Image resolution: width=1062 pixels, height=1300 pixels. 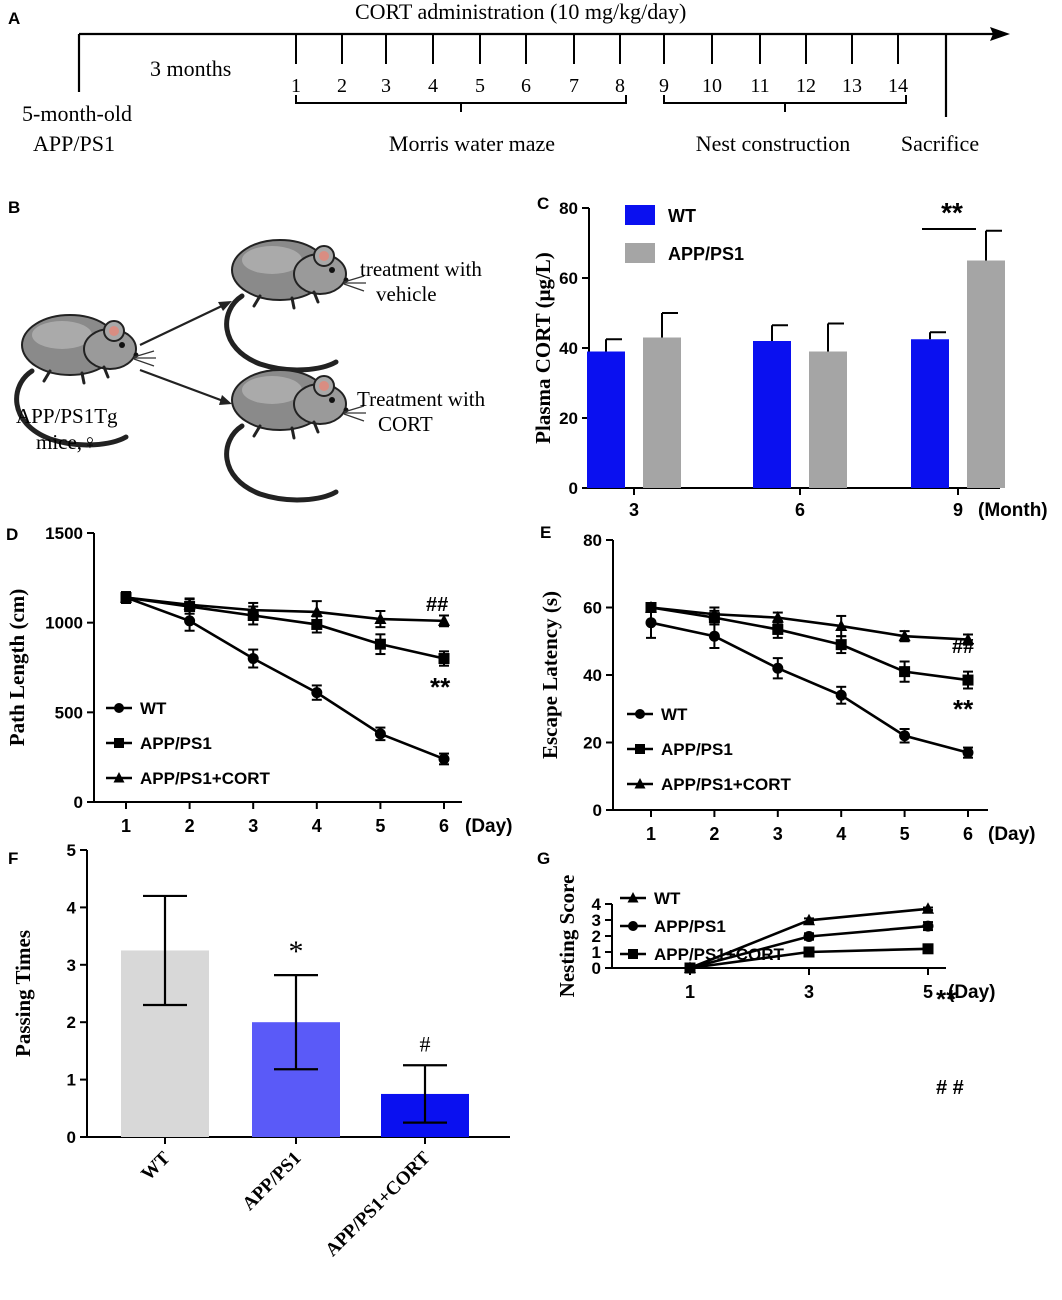 What do you see at coordinates (712, 86) in the screenshot?
I see `day-tick-label: 10` at bounding box center [712, 86].